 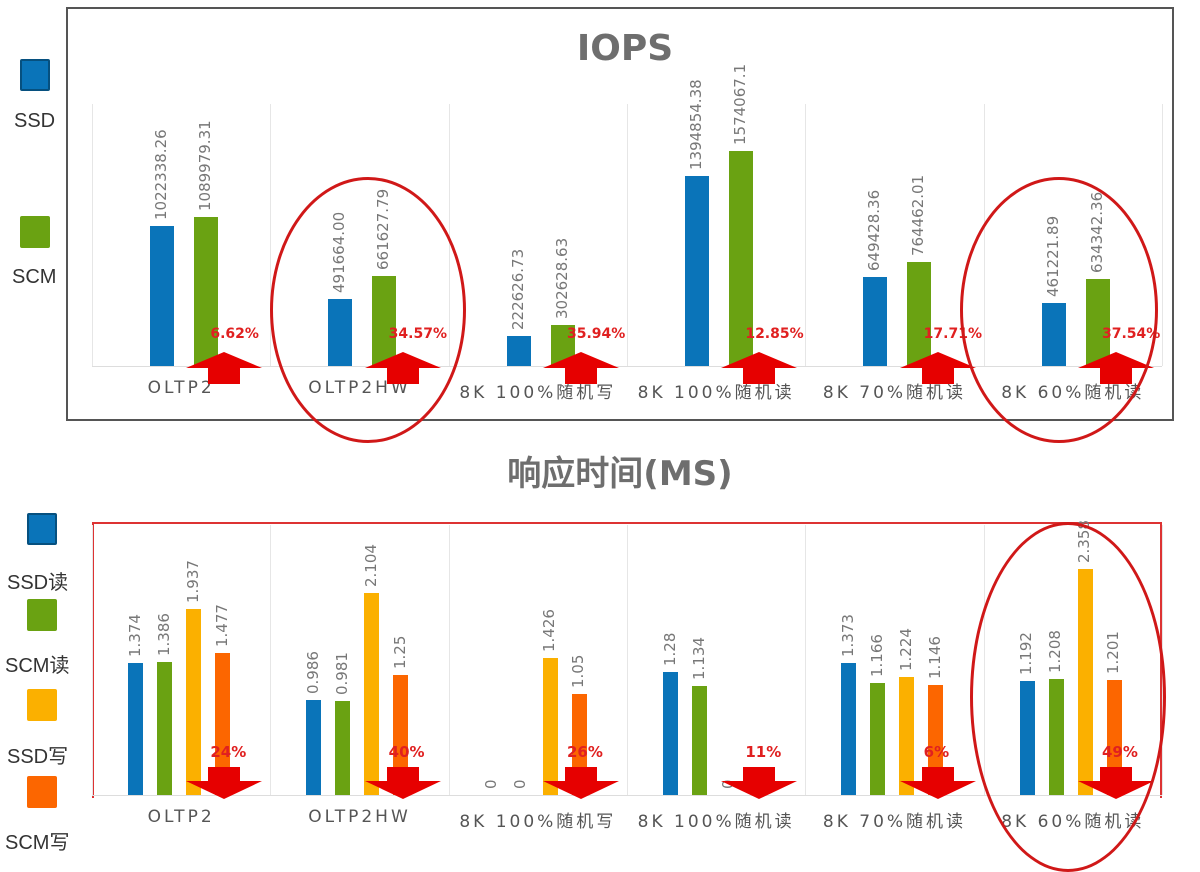 What do you see at coordinates (406, 752) in the screenshot?
I see `latency-change-annotation: 40%` at bounding box center [406, 752].